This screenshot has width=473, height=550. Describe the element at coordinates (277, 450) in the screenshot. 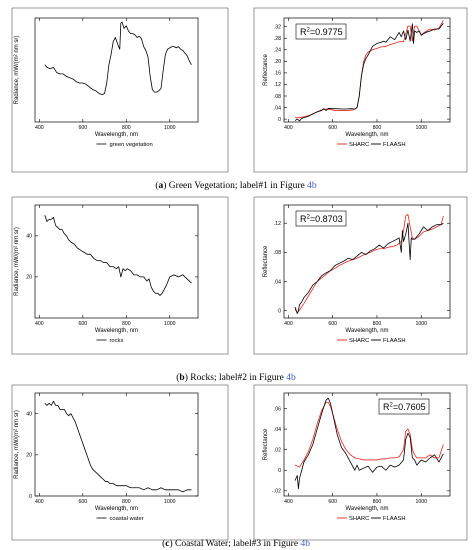

I see `y-tick-label: .02` at that location.